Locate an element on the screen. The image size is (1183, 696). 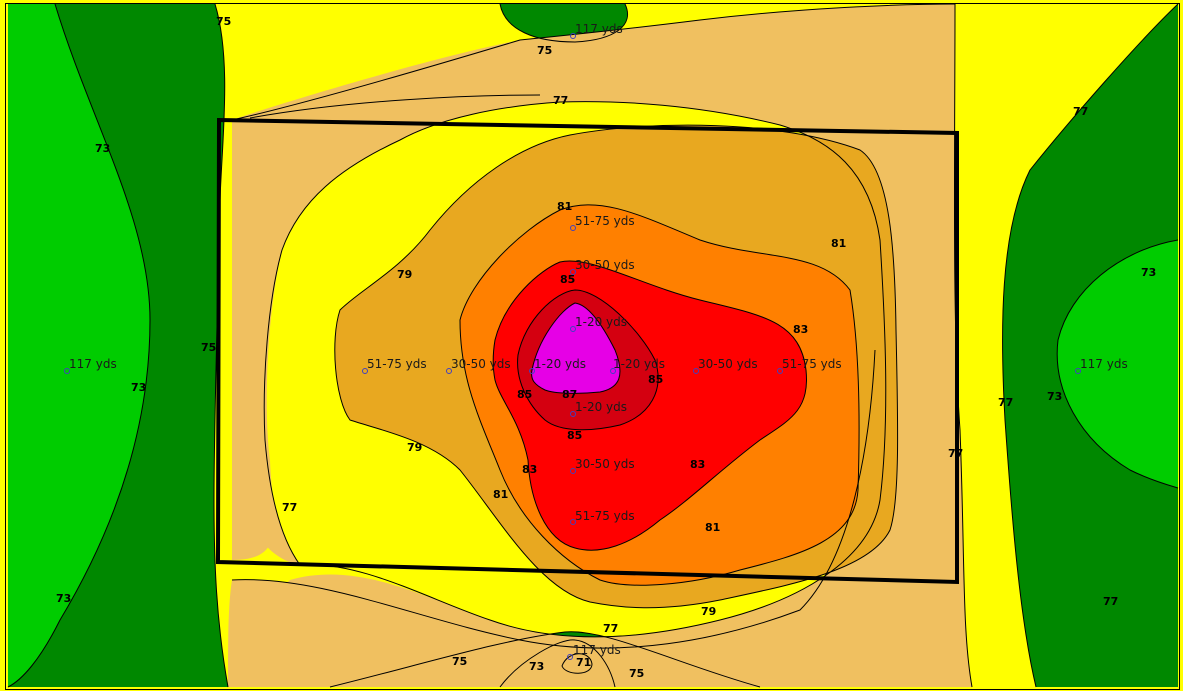
contour-line-peak is located at coordinates (576, 348).